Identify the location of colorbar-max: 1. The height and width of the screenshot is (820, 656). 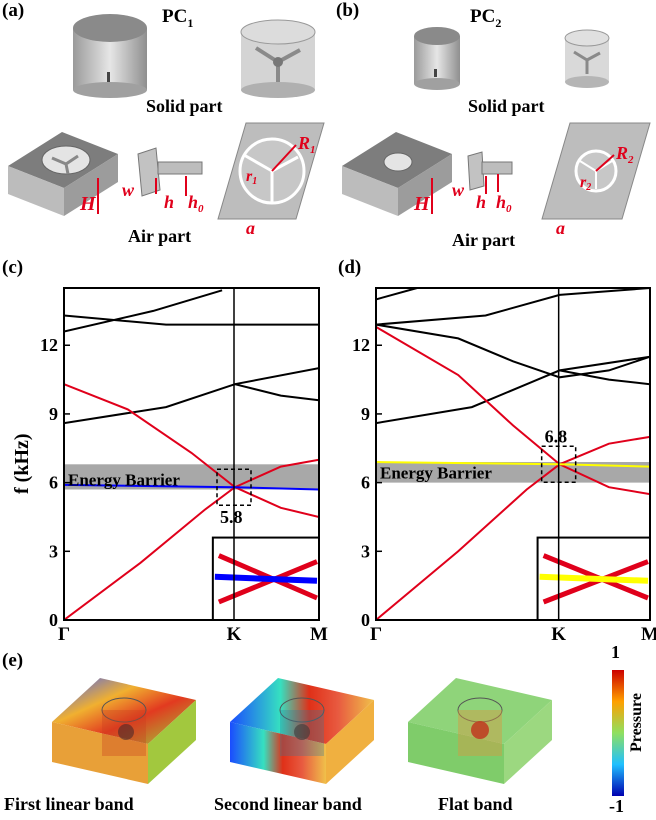
(615, 652).